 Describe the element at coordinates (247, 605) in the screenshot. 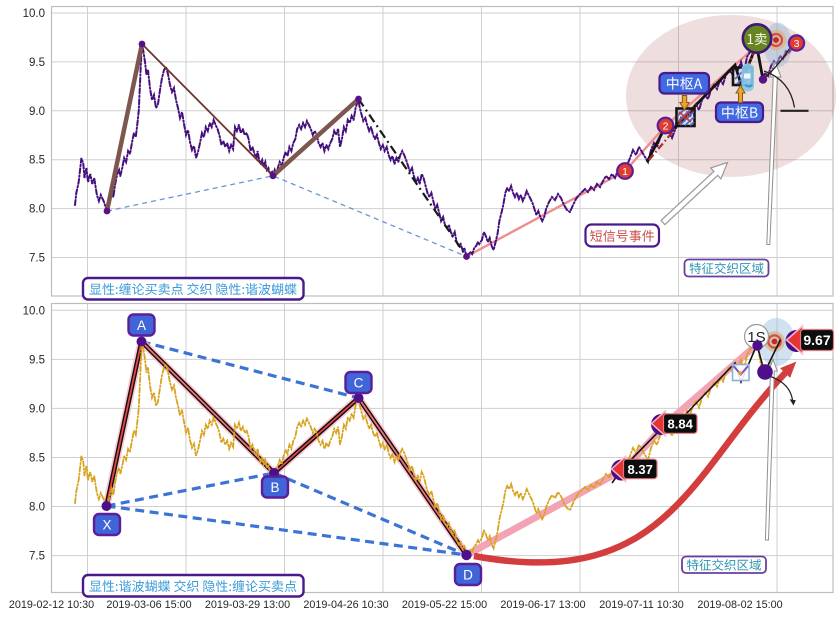

I see `svg-text: 2019-03-29 13:00` at that location.